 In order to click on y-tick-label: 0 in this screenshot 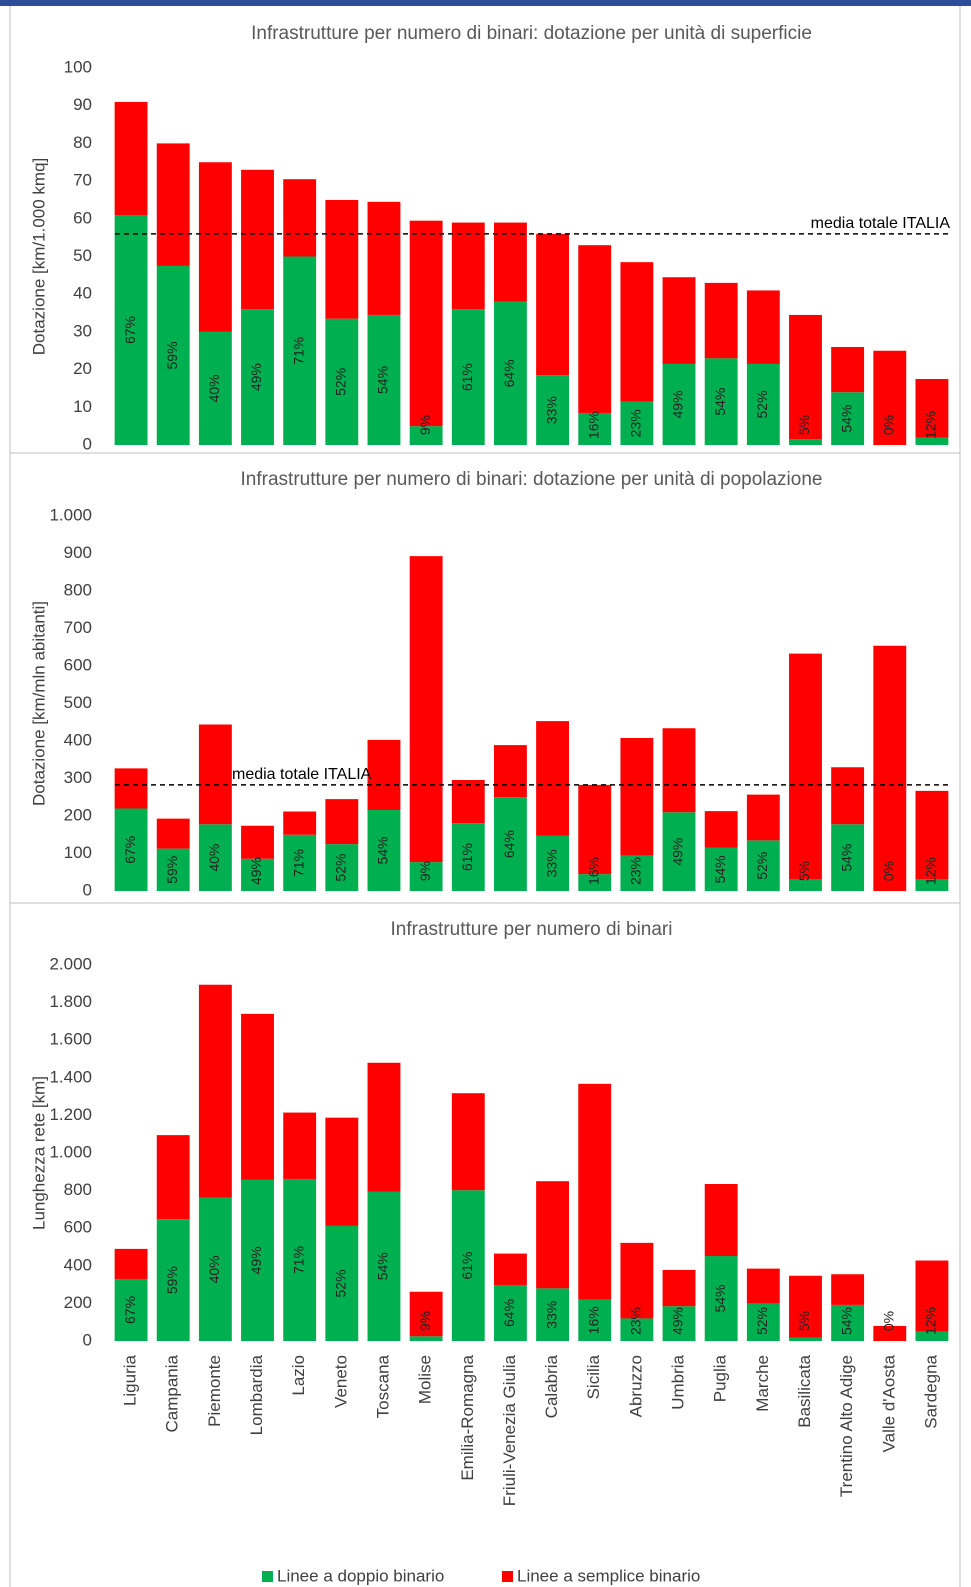, I will do `click(87, 889)`.